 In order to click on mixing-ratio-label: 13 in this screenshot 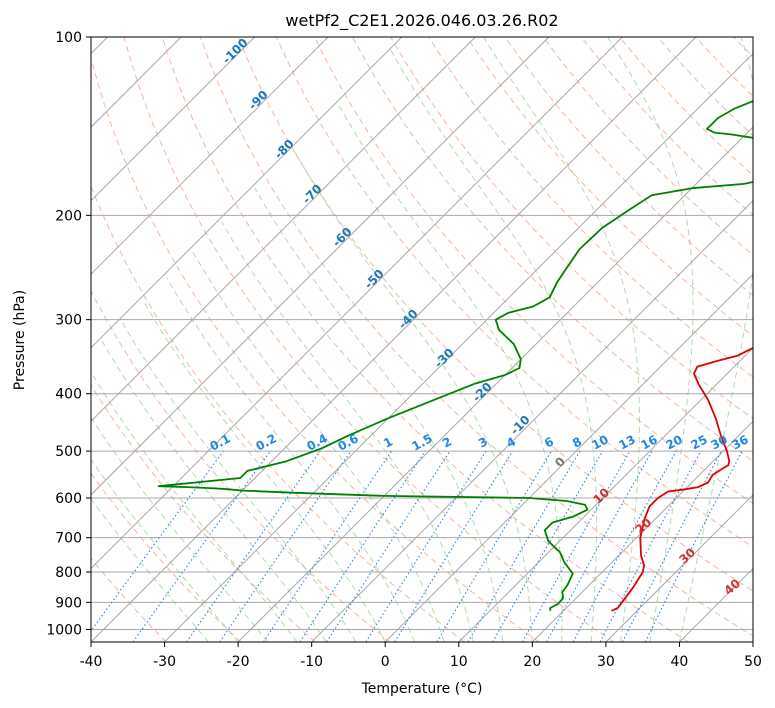, I will do `click(626, 442)`.